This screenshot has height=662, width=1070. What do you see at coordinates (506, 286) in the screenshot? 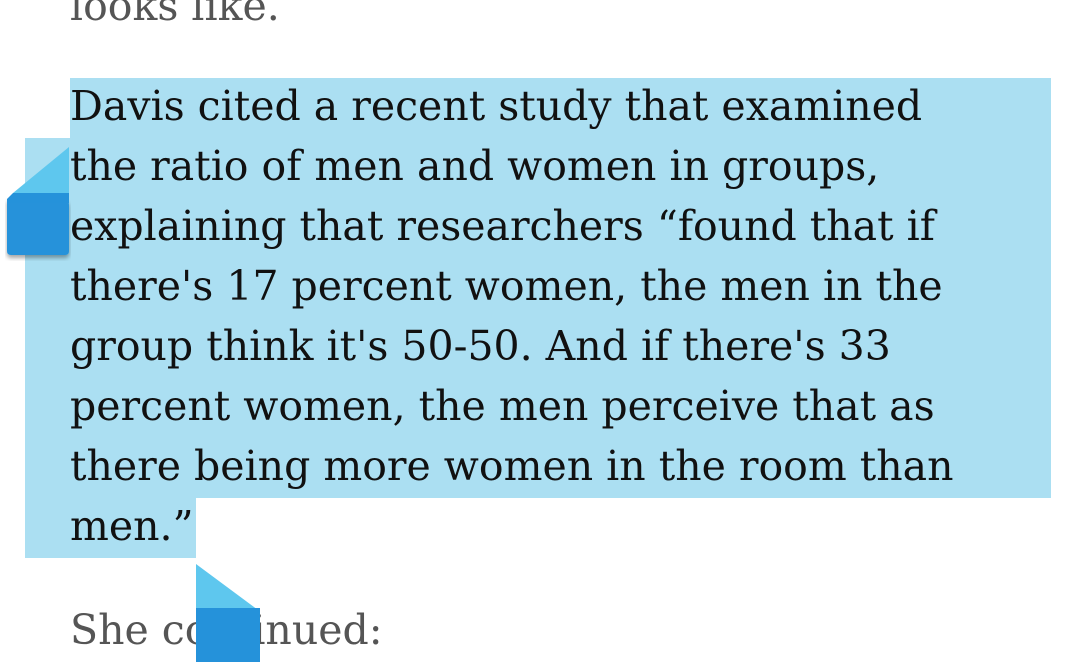
I see `quote-line: there's 17 percent women, the men in the` at bounding box center [506, 286].